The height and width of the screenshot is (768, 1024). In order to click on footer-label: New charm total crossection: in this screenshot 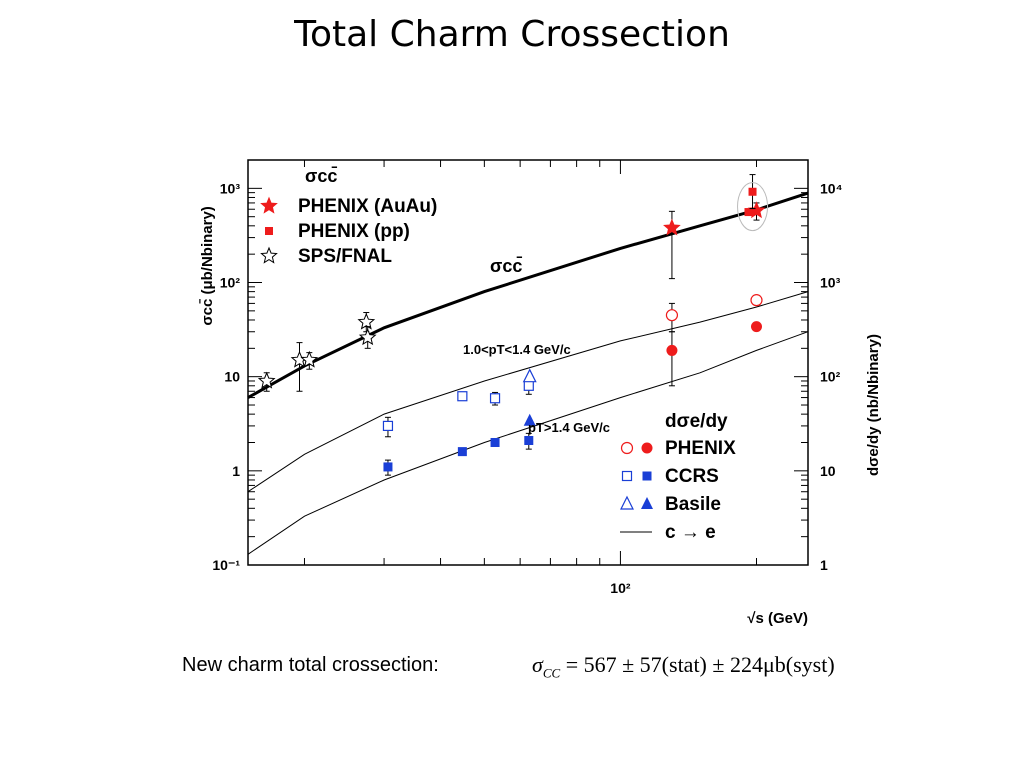, I will do `click(310, 665)`.